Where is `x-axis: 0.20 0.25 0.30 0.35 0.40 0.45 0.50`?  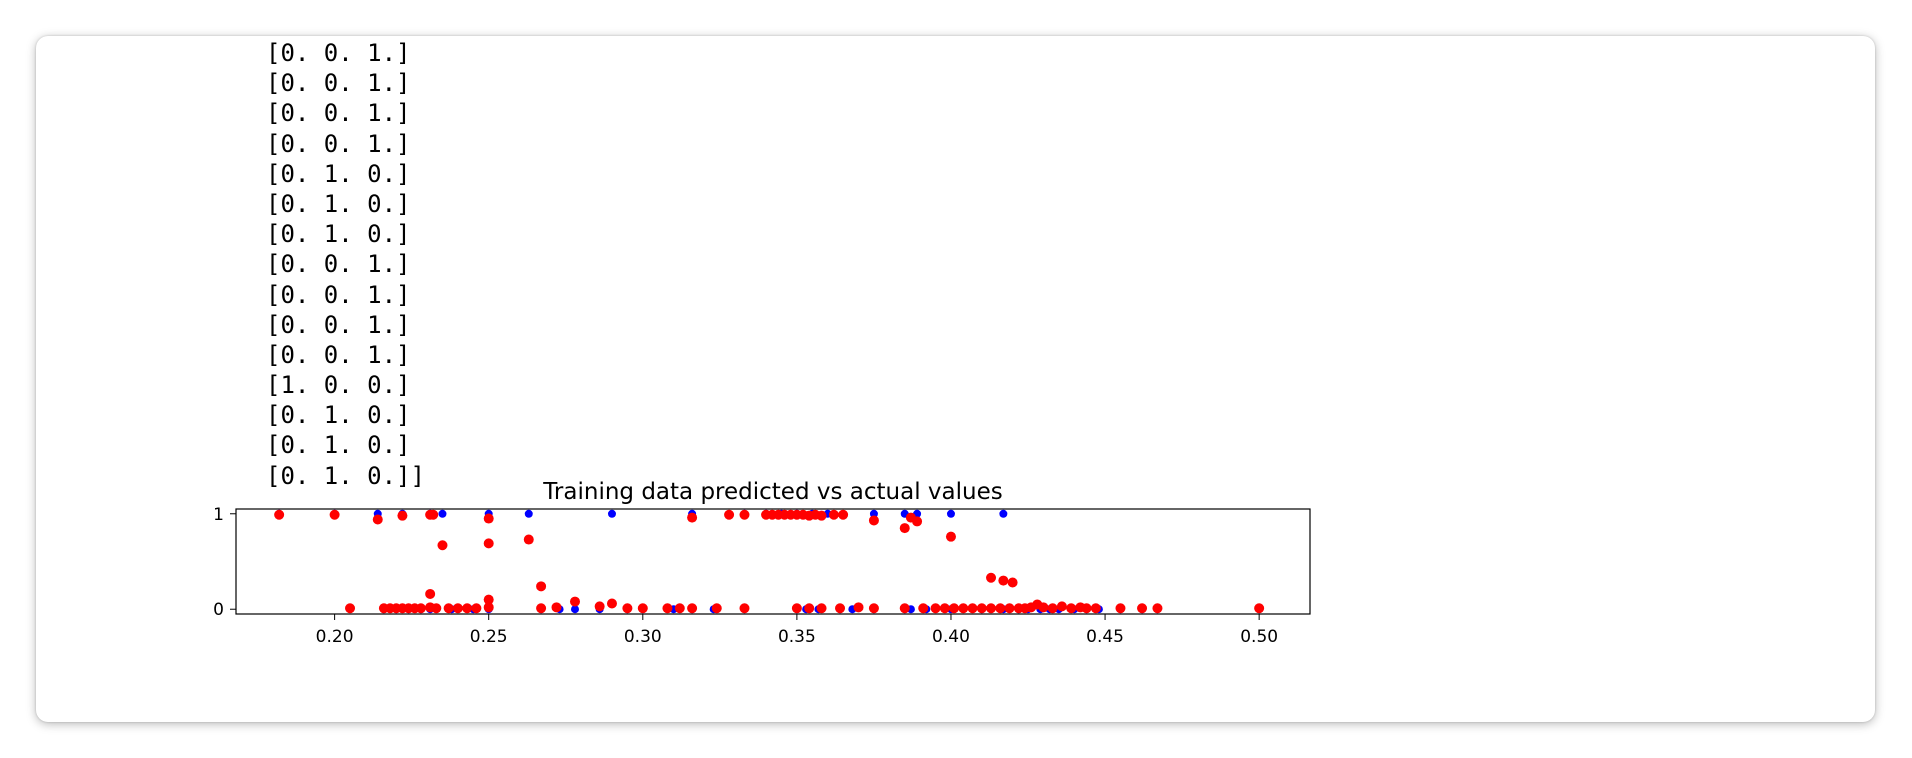 x-axis: 0.20 0.25 0.30 0.35 0.40 0.45 0.50 is located at coordinates (797, 630).